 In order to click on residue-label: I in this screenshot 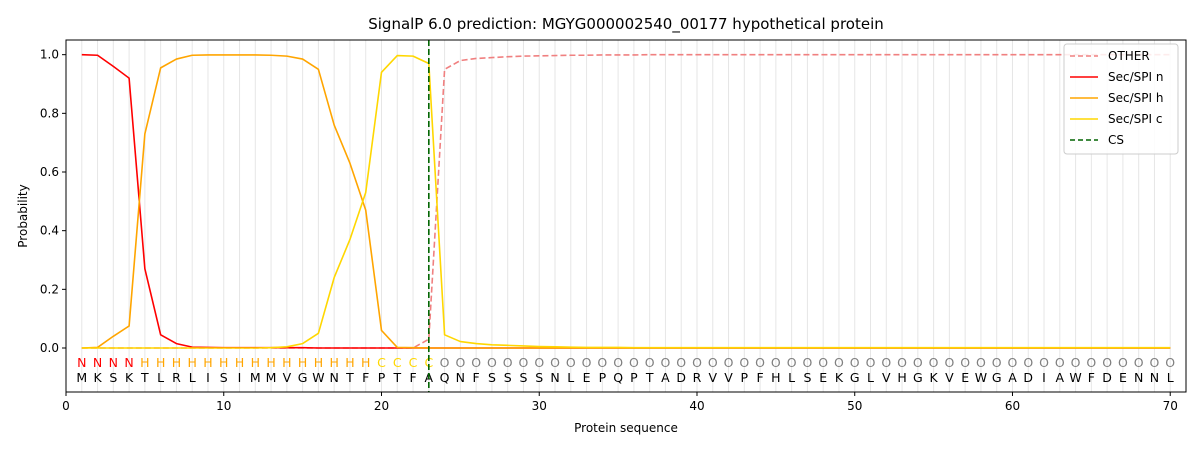, I will do `click(208, 377)`.